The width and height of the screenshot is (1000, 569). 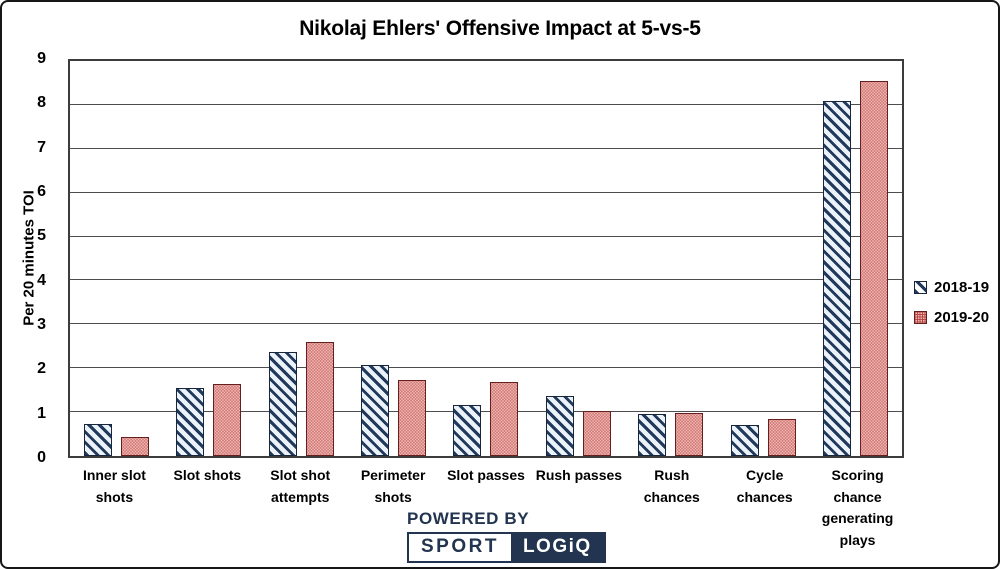 What do you see at coordinates (764, 486) in the screenshot?
I see `category-label: Cycle chances` at bounding box center [764, 486].